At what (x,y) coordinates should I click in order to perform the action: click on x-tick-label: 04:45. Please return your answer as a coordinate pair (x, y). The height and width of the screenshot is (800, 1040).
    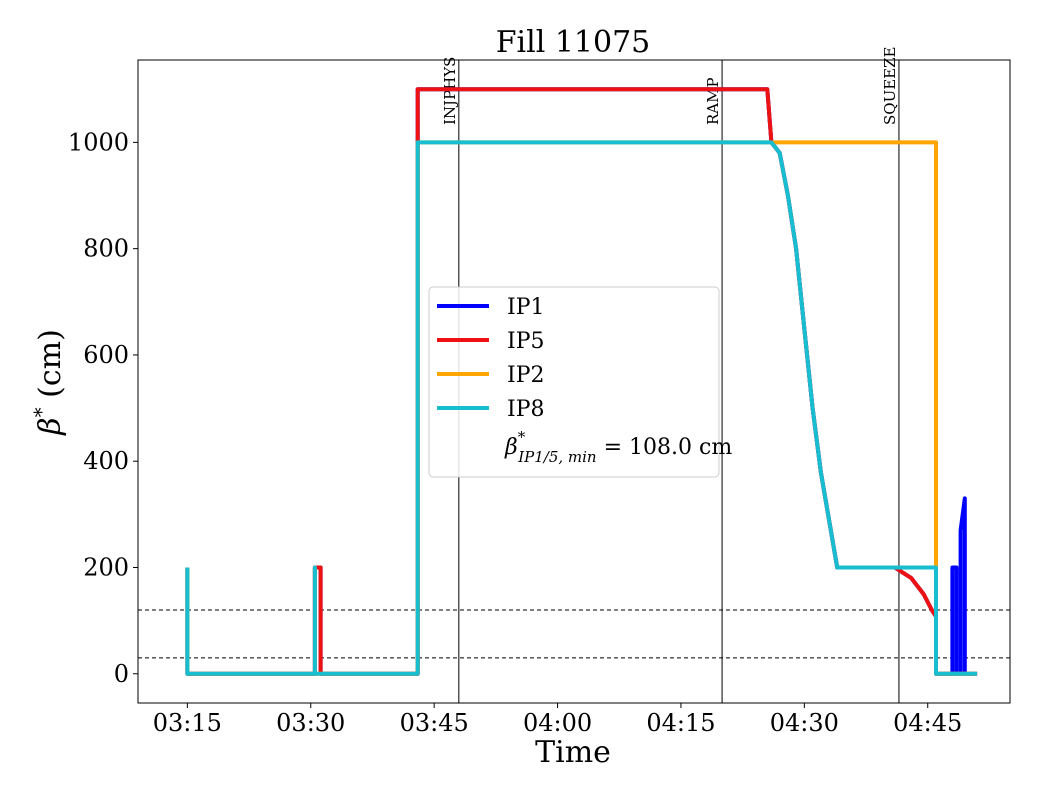
    Looking at the image, I should click on (927, 723).